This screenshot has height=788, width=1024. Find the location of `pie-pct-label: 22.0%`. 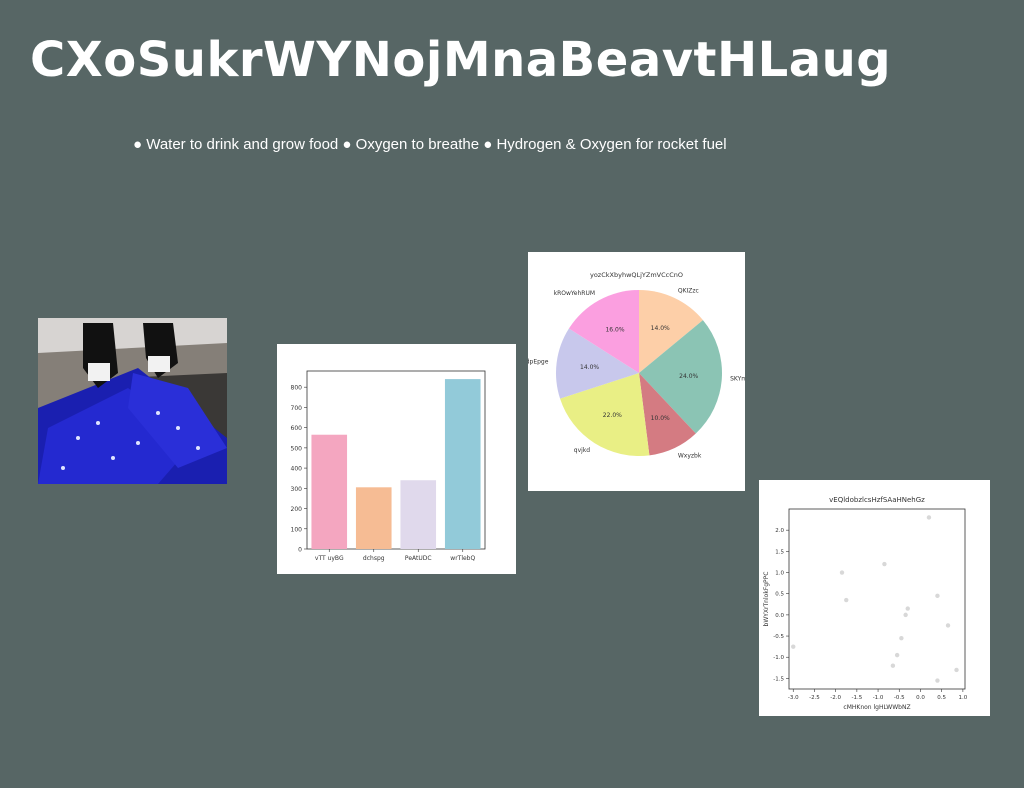

pie-pct-label: 22.0% is located at coordinates (612, 415).